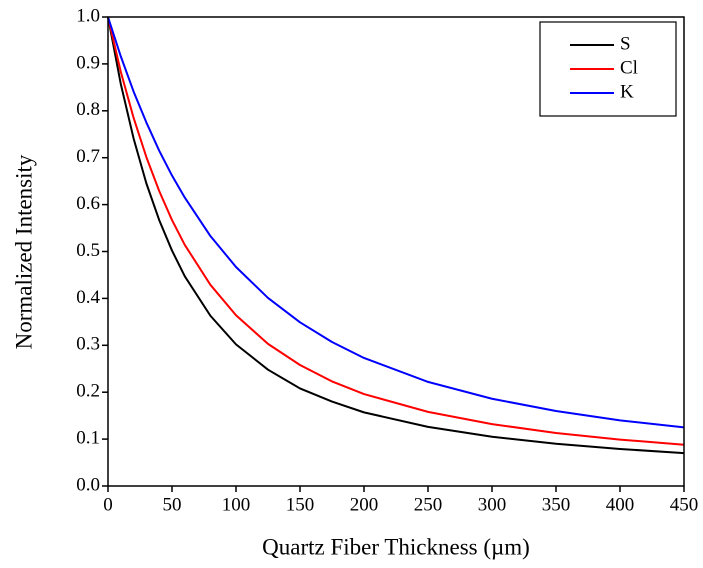  Describe the element at coordinates (428, 504) in the screenshot. I see `x-tick-label: 250` at that location.